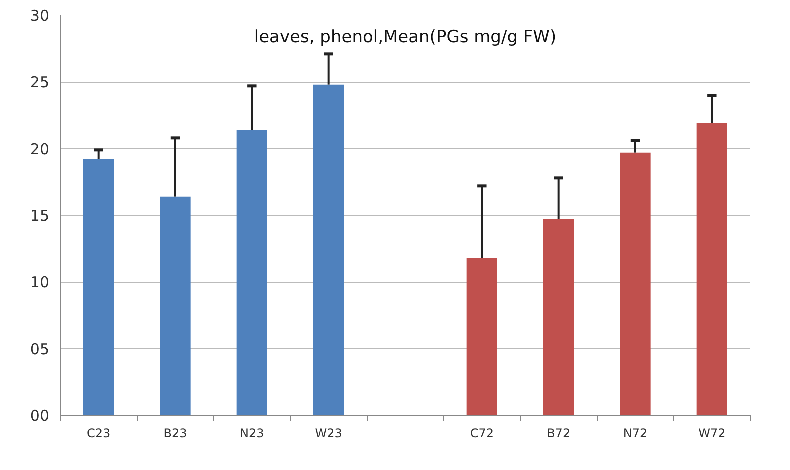 This screenshot has width=790, height=470. What do you see at coordinates (712, 433) in the screenshot?
I see `x-tick-label: W72` at bounding box center [712, 433].